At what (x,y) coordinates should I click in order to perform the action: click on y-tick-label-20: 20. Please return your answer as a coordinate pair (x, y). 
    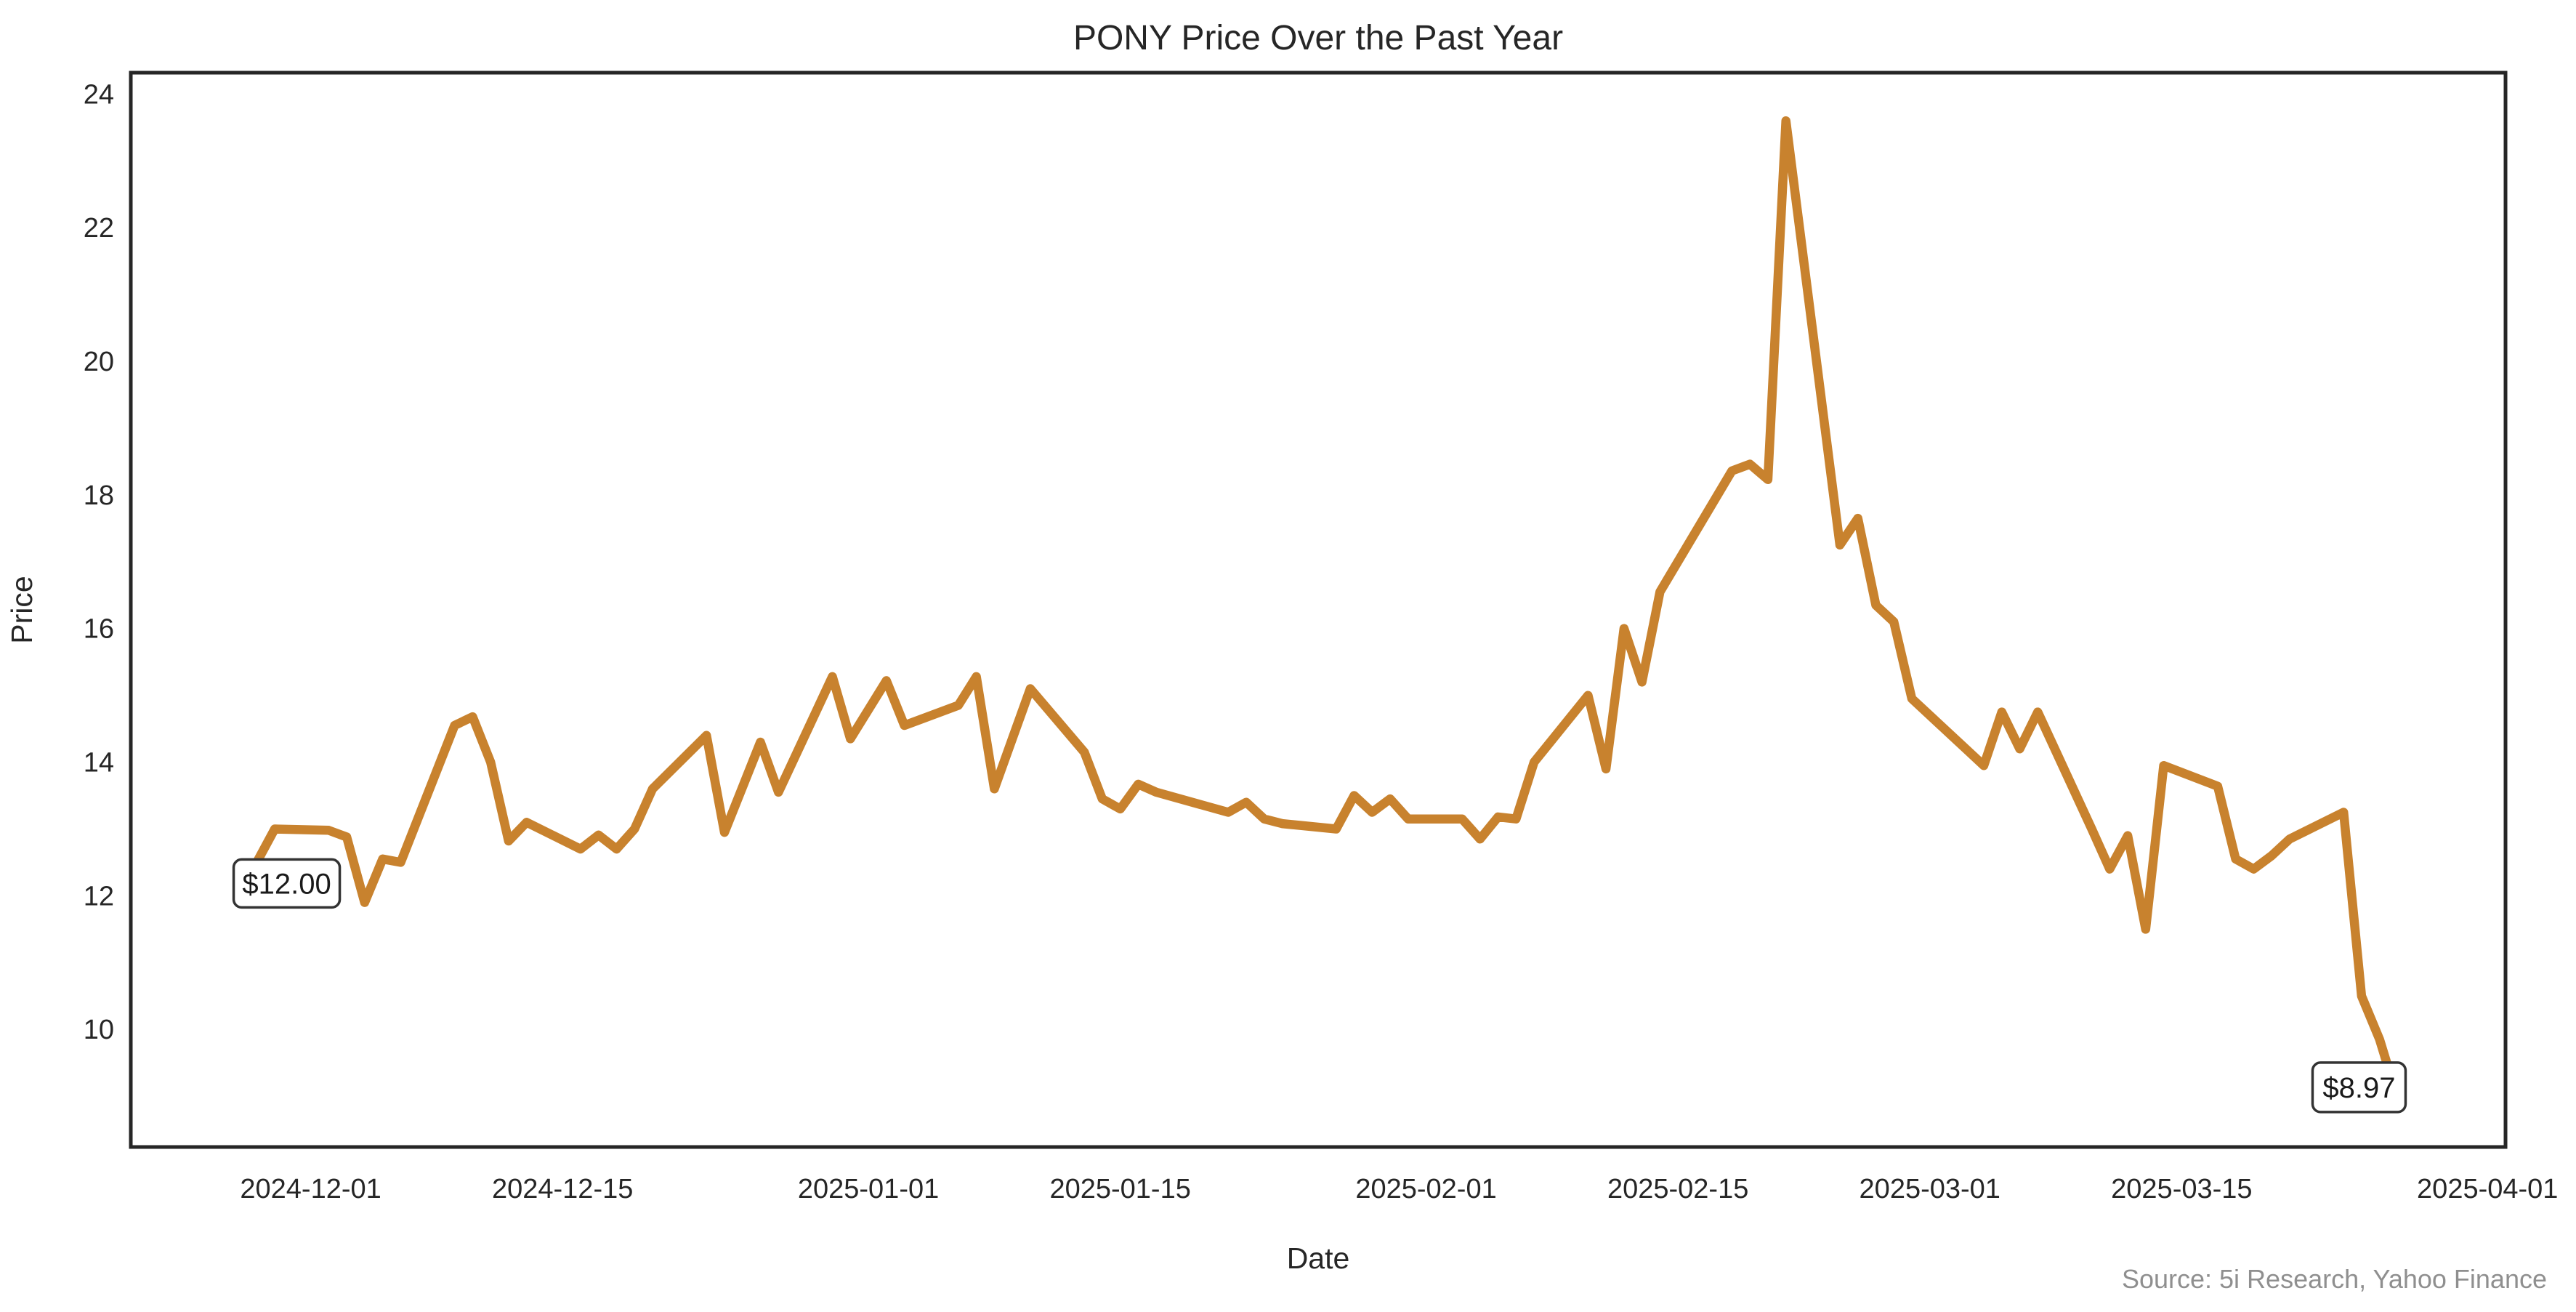
    Looking at the image, I should click on (99, 362).